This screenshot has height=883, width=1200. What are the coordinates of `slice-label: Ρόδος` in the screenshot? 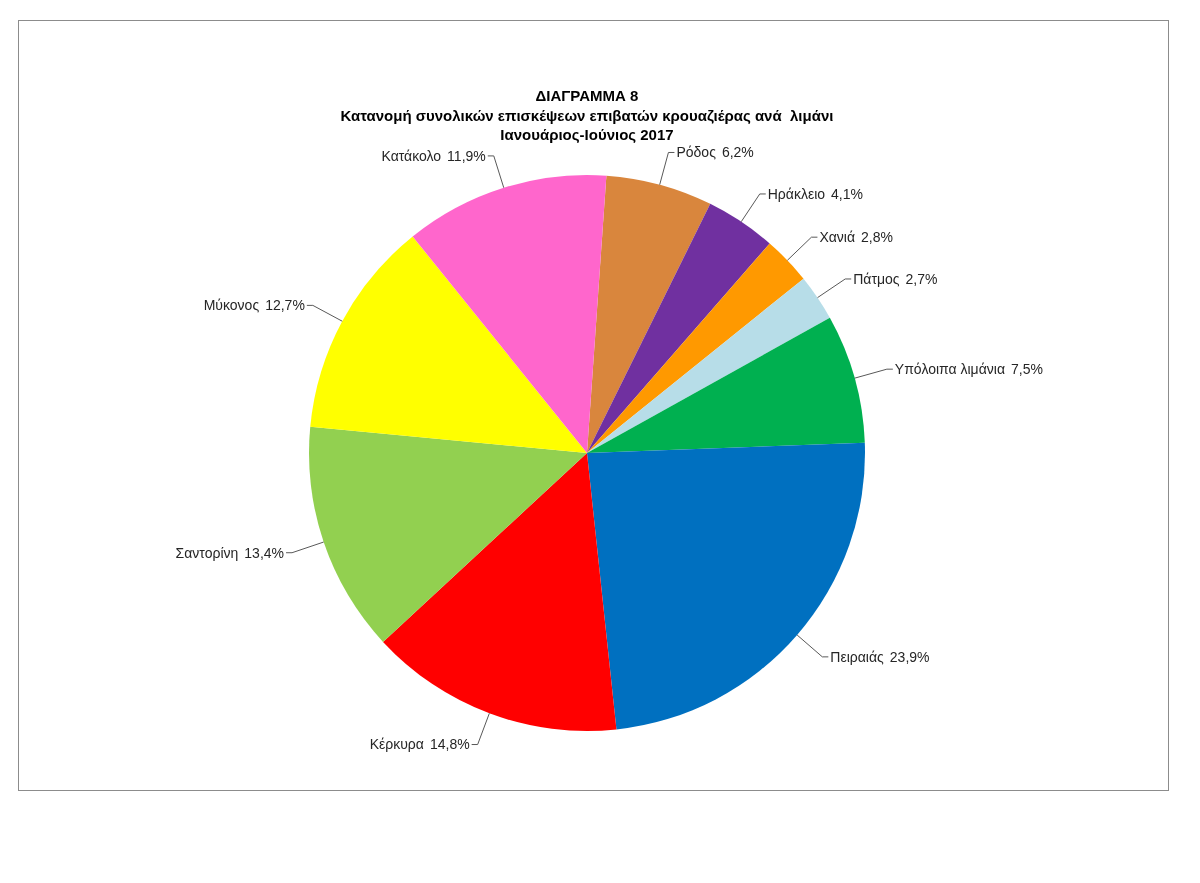 It's located at (696, 152).